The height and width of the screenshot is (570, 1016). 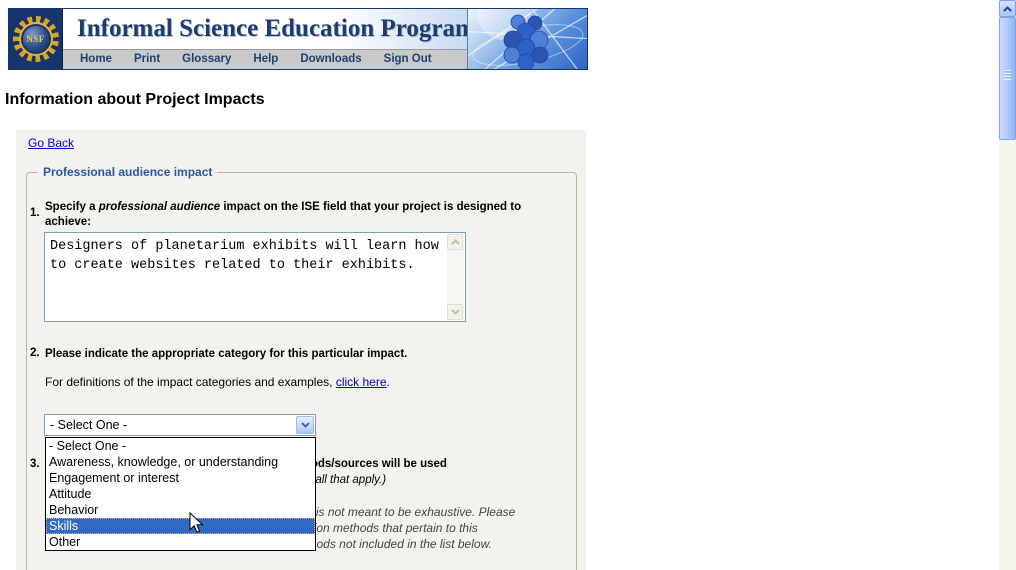 I want to click on nav-home: Home, so click(x=96, y=59).